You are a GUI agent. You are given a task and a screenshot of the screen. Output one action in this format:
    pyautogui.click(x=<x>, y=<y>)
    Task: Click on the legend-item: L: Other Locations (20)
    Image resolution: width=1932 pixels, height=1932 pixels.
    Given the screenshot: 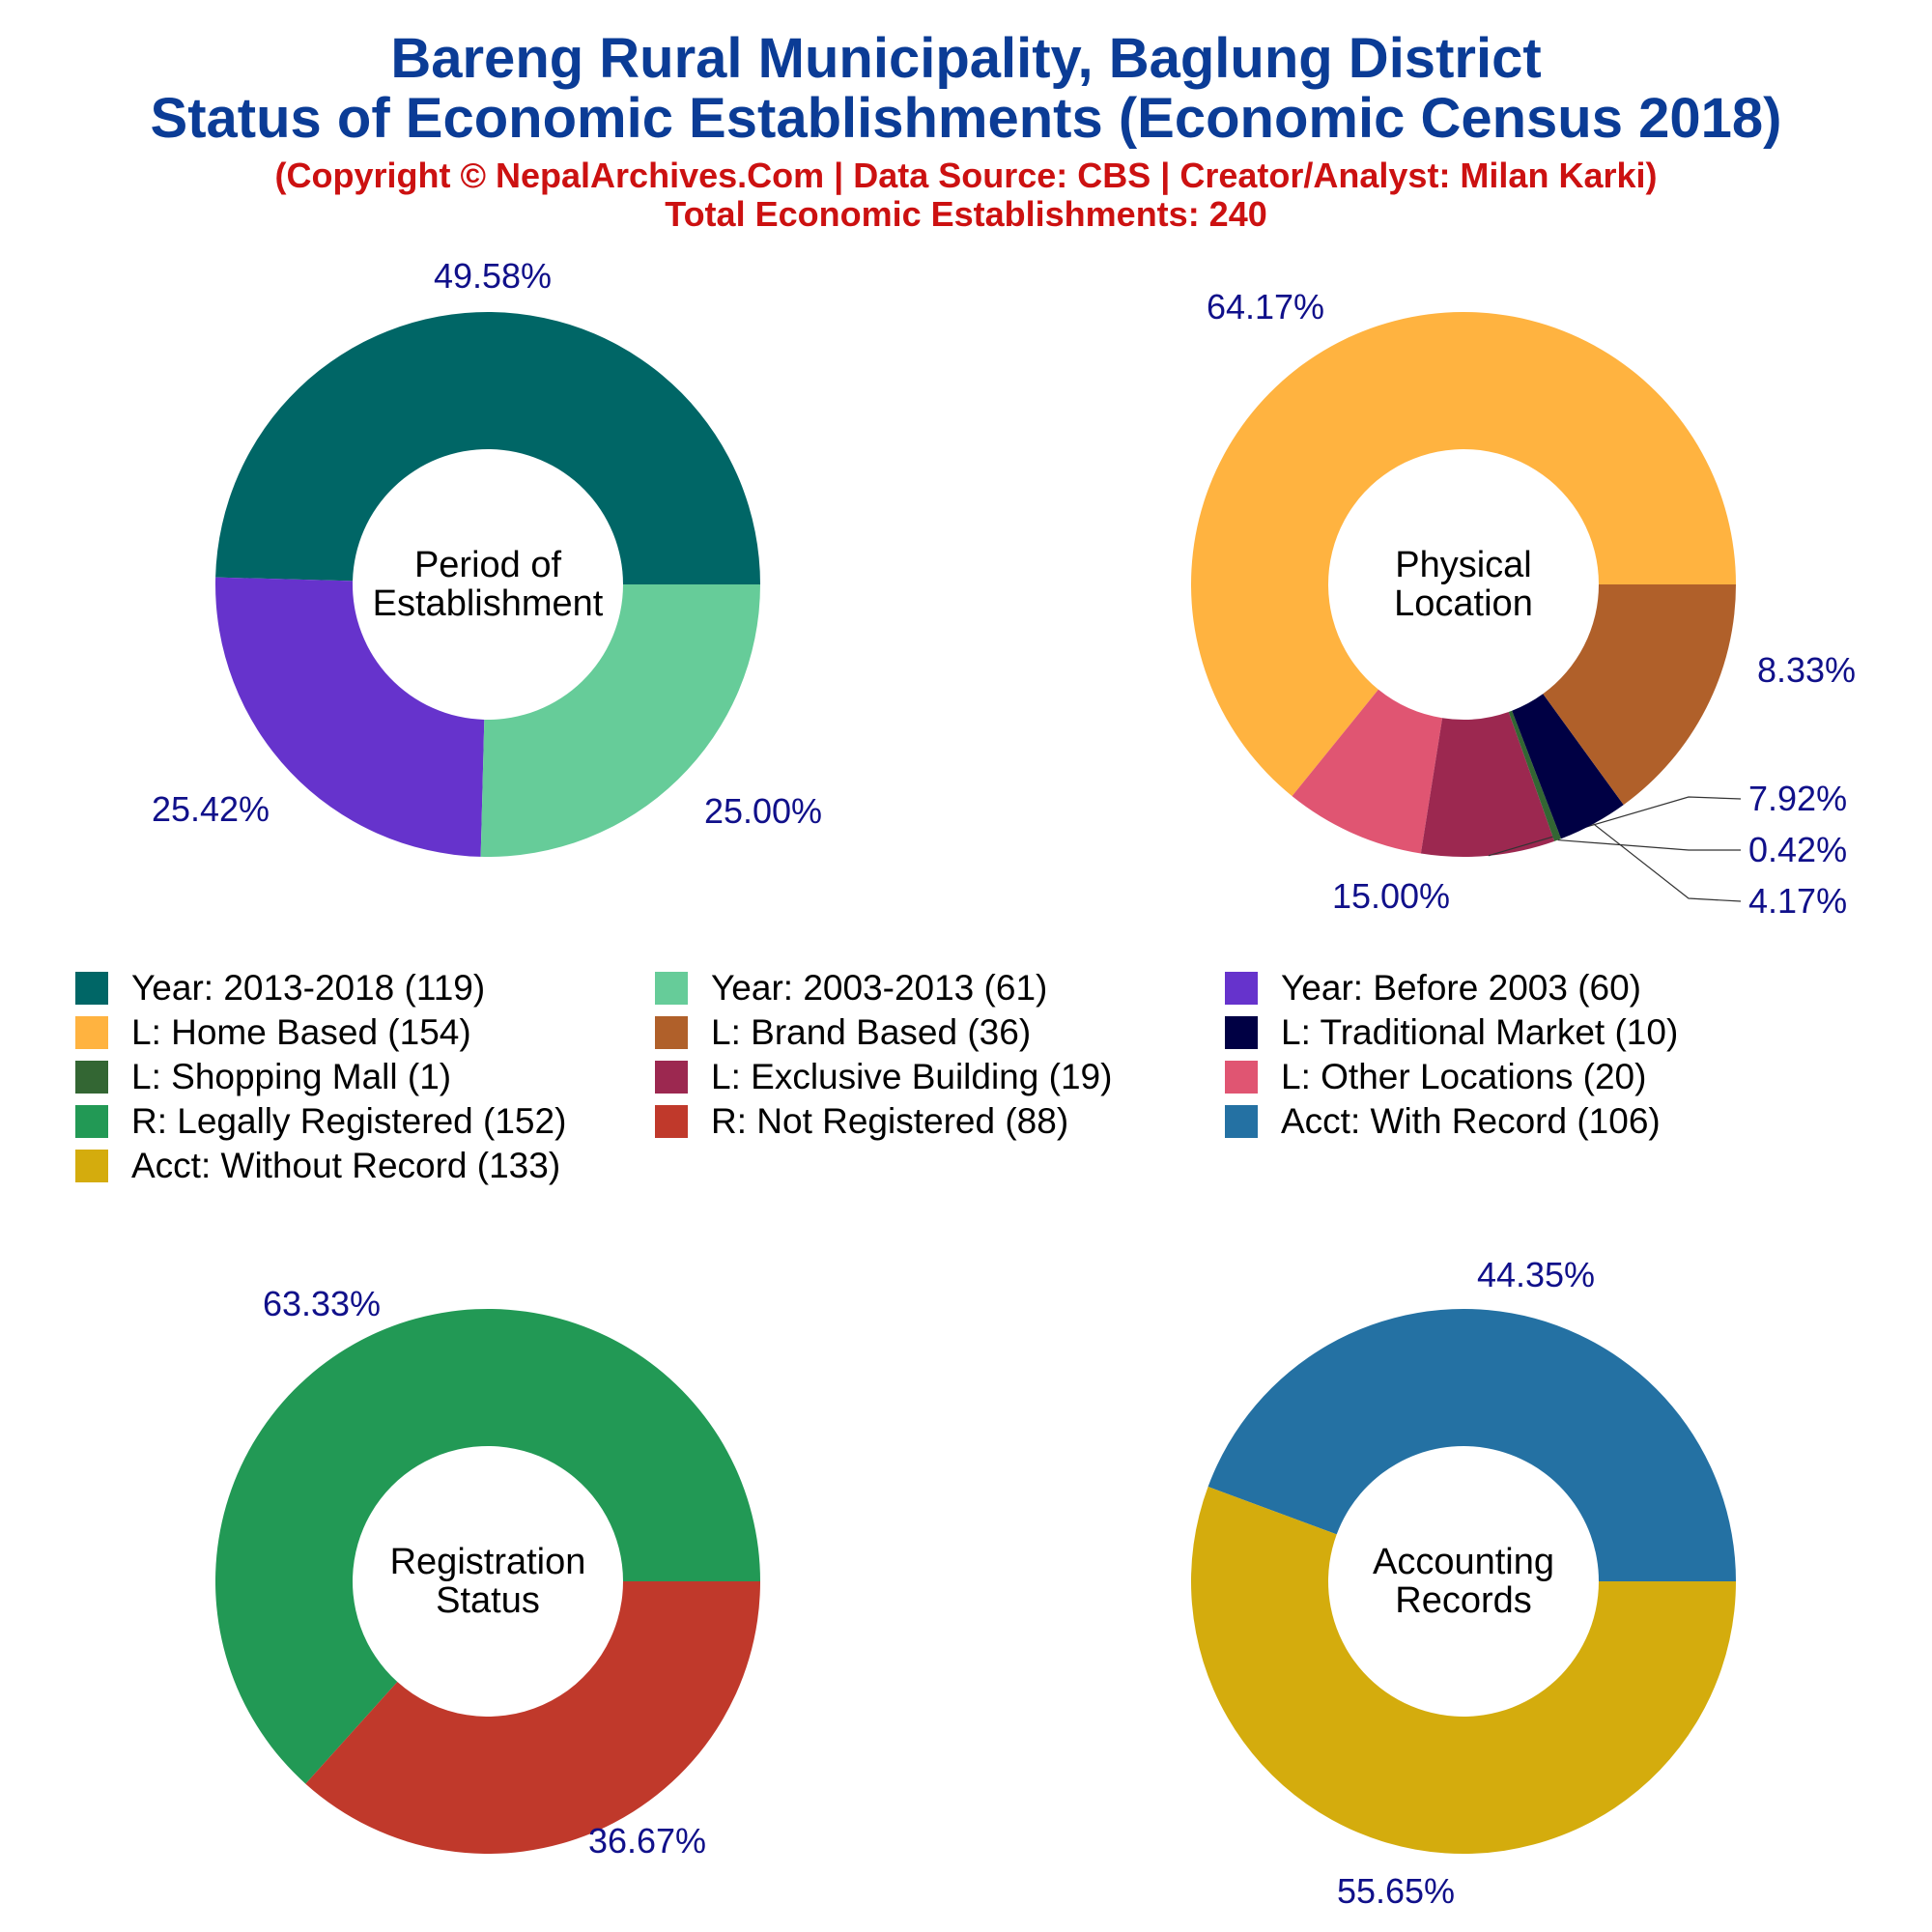 What is the action you would take?
    pyautogui.click(x=1435, y=1077)
    